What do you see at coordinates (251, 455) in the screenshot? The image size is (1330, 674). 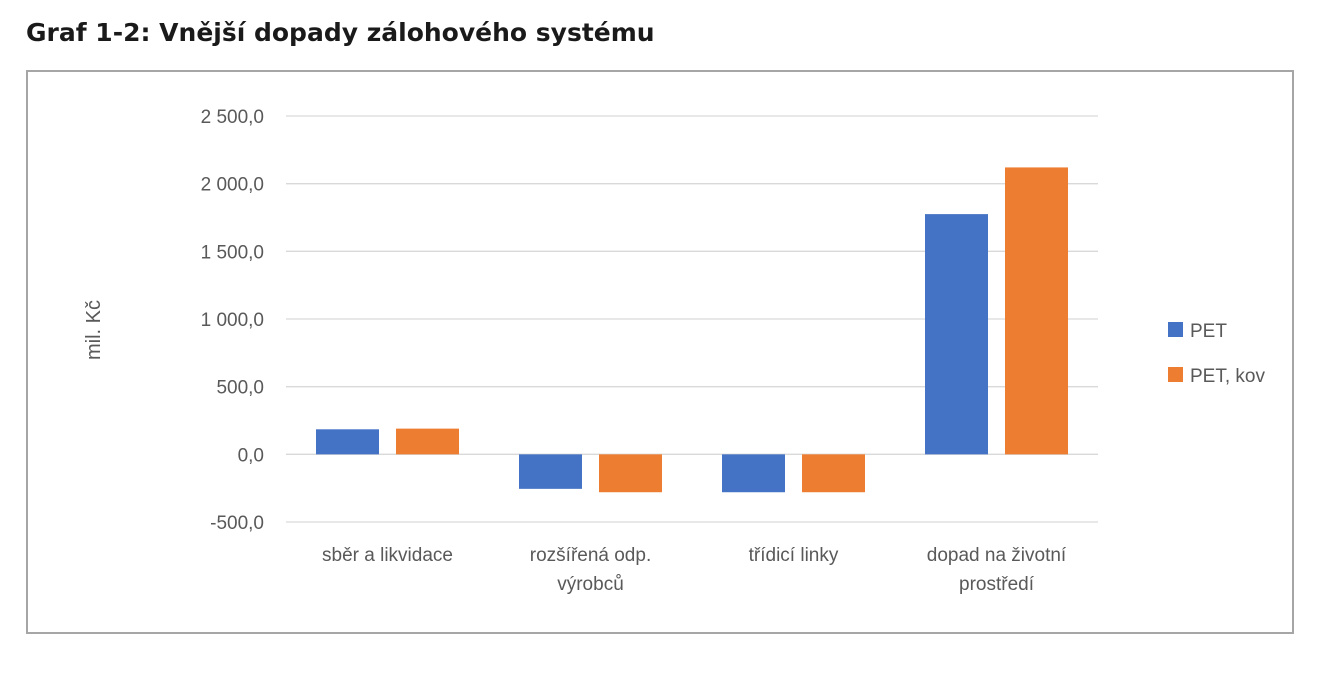 I see `y-tick-label: 0,0` at bounding box center [251, 455].